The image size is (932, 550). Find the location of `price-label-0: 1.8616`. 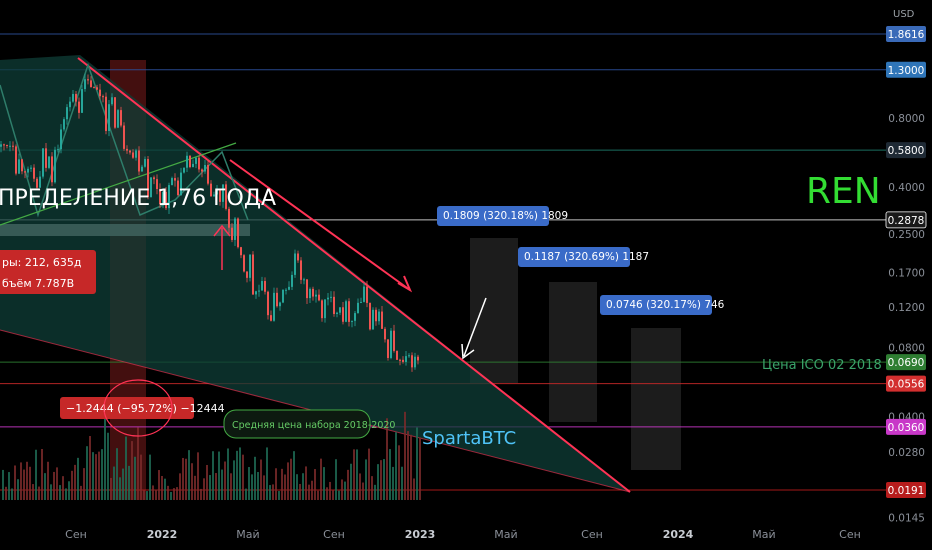

price-label-0: 1.8616 is located at coordinates (906, 34).